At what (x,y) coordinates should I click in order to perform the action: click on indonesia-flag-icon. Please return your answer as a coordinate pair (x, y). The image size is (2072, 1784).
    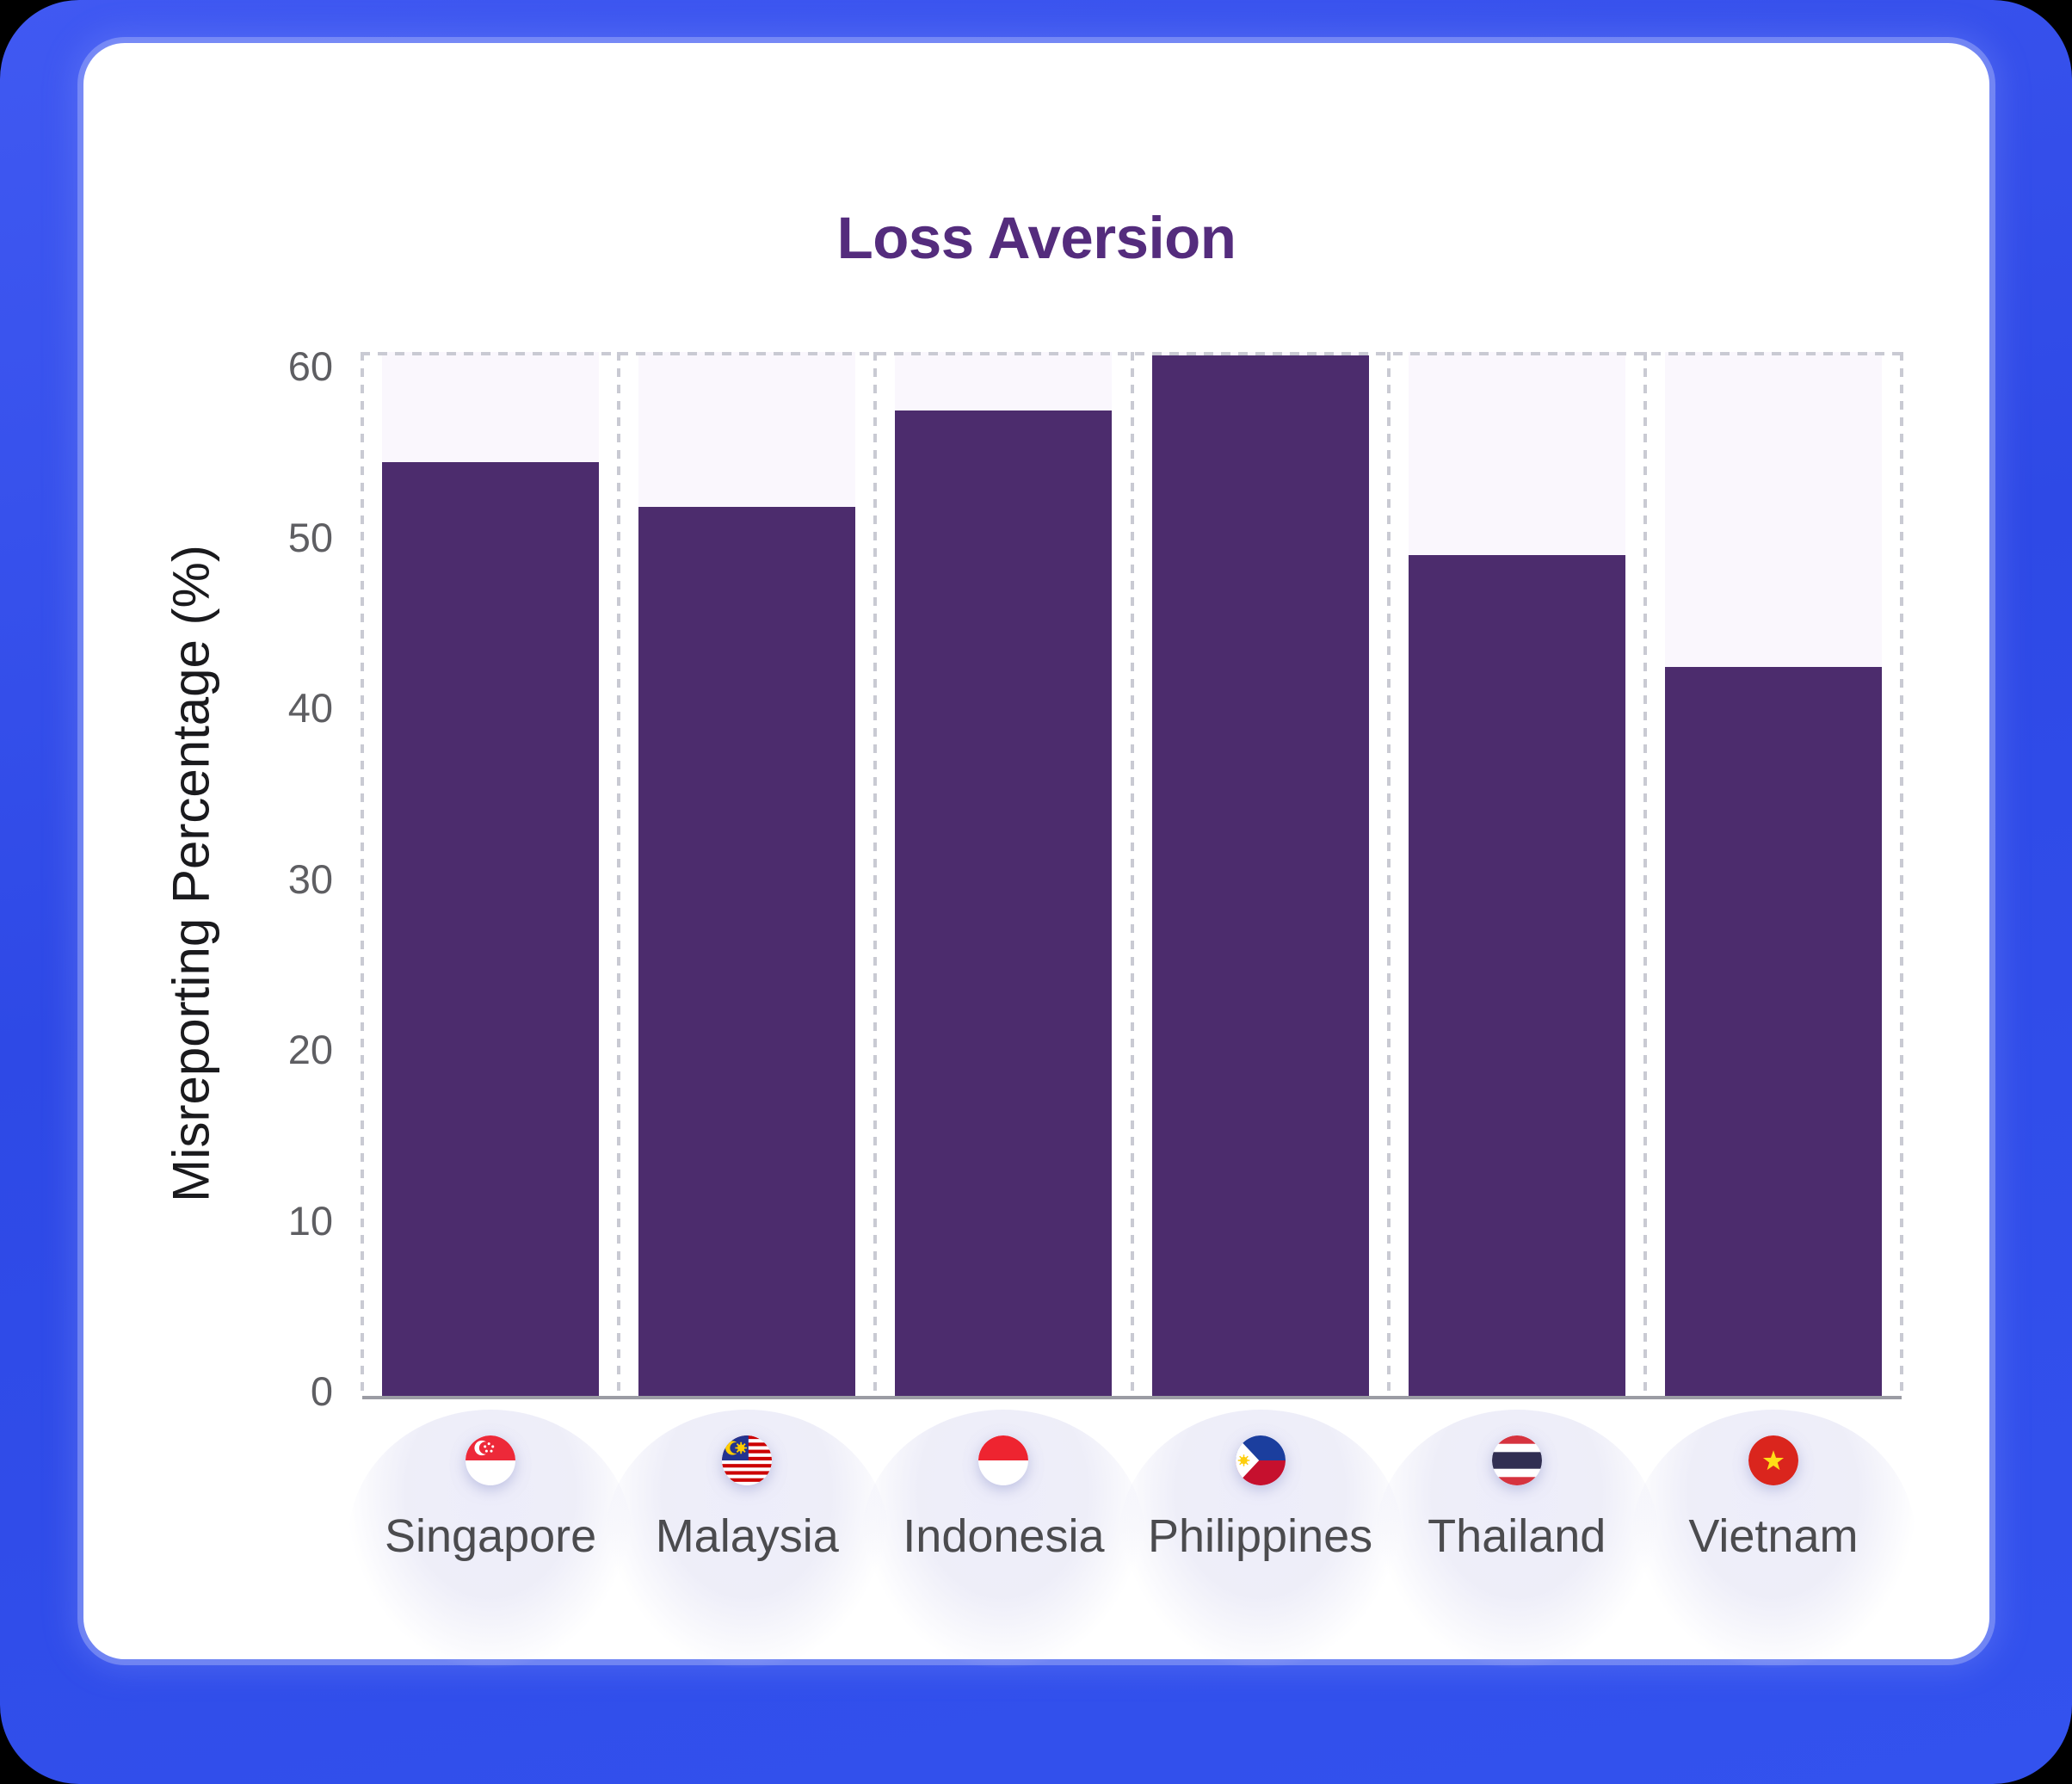
    Looking at the image, I should click on (1003, 1460).